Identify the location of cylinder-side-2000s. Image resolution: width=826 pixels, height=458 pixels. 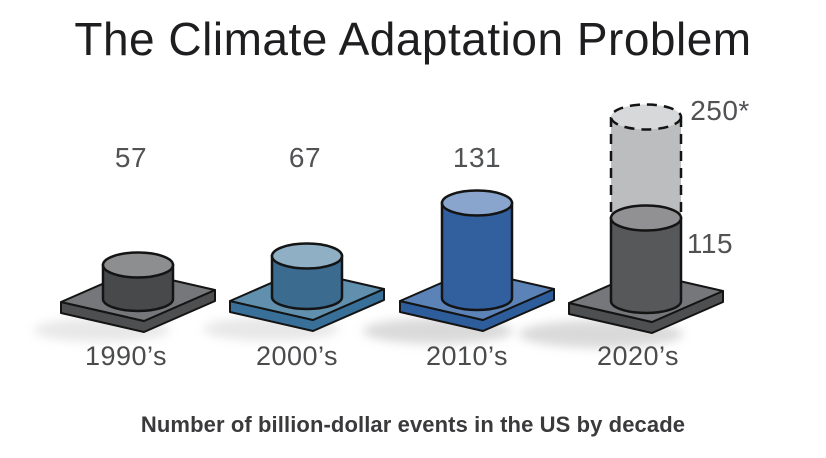
(307, 282).